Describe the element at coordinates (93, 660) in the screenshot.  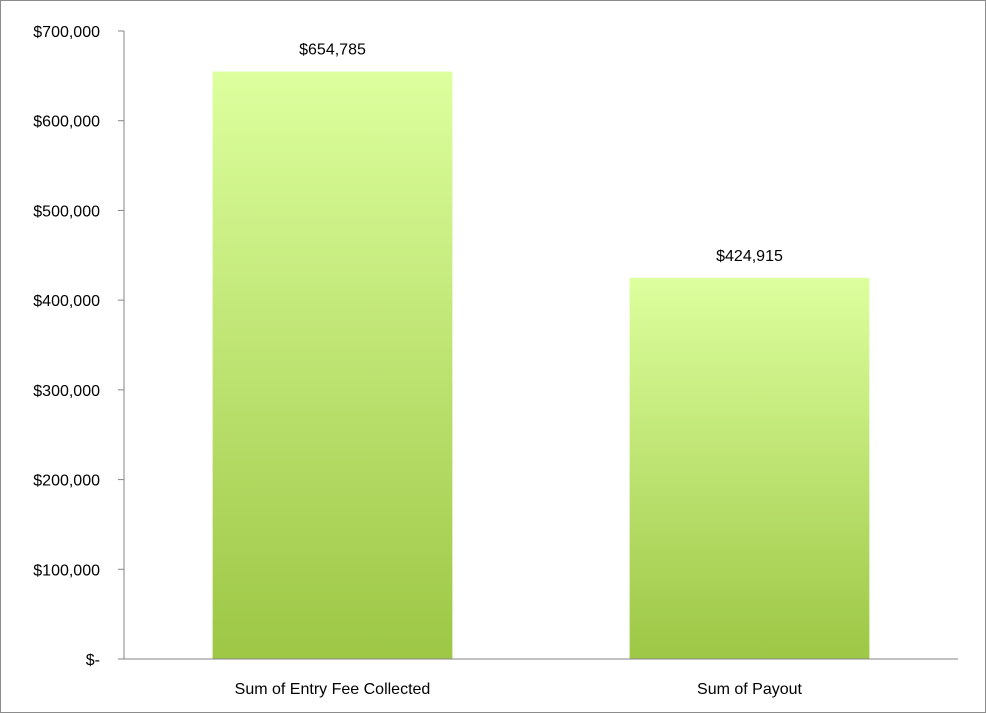
I see `y-tick-label: $-` at that location.